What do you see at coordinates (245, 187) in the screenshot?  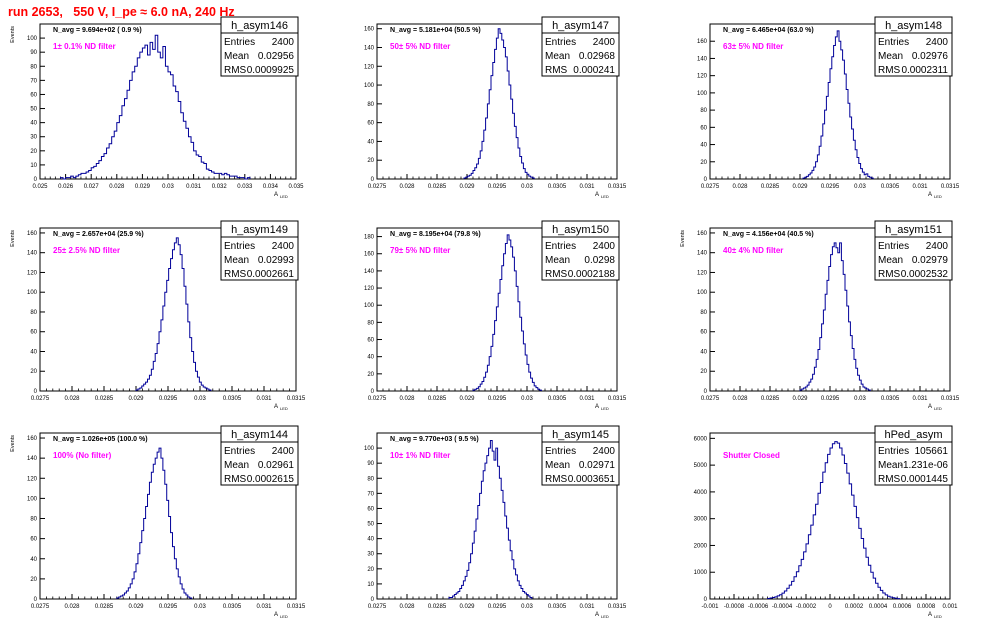 I see `x-tick-label: 0.033` at bounding box center [245, 187].